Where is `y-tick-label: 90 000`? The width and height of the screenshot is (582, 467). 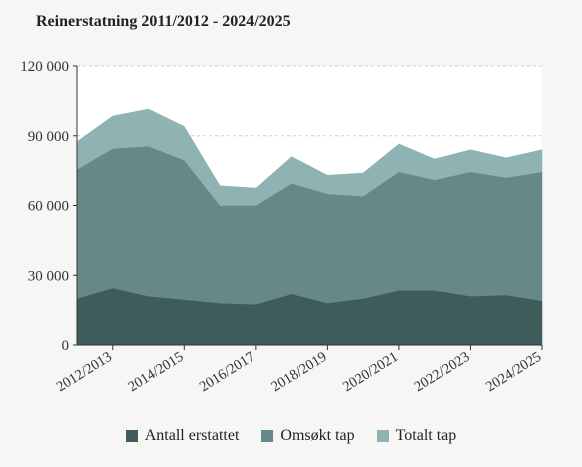 y-tick-label: 90 000 is located at coordinates (48, 137).